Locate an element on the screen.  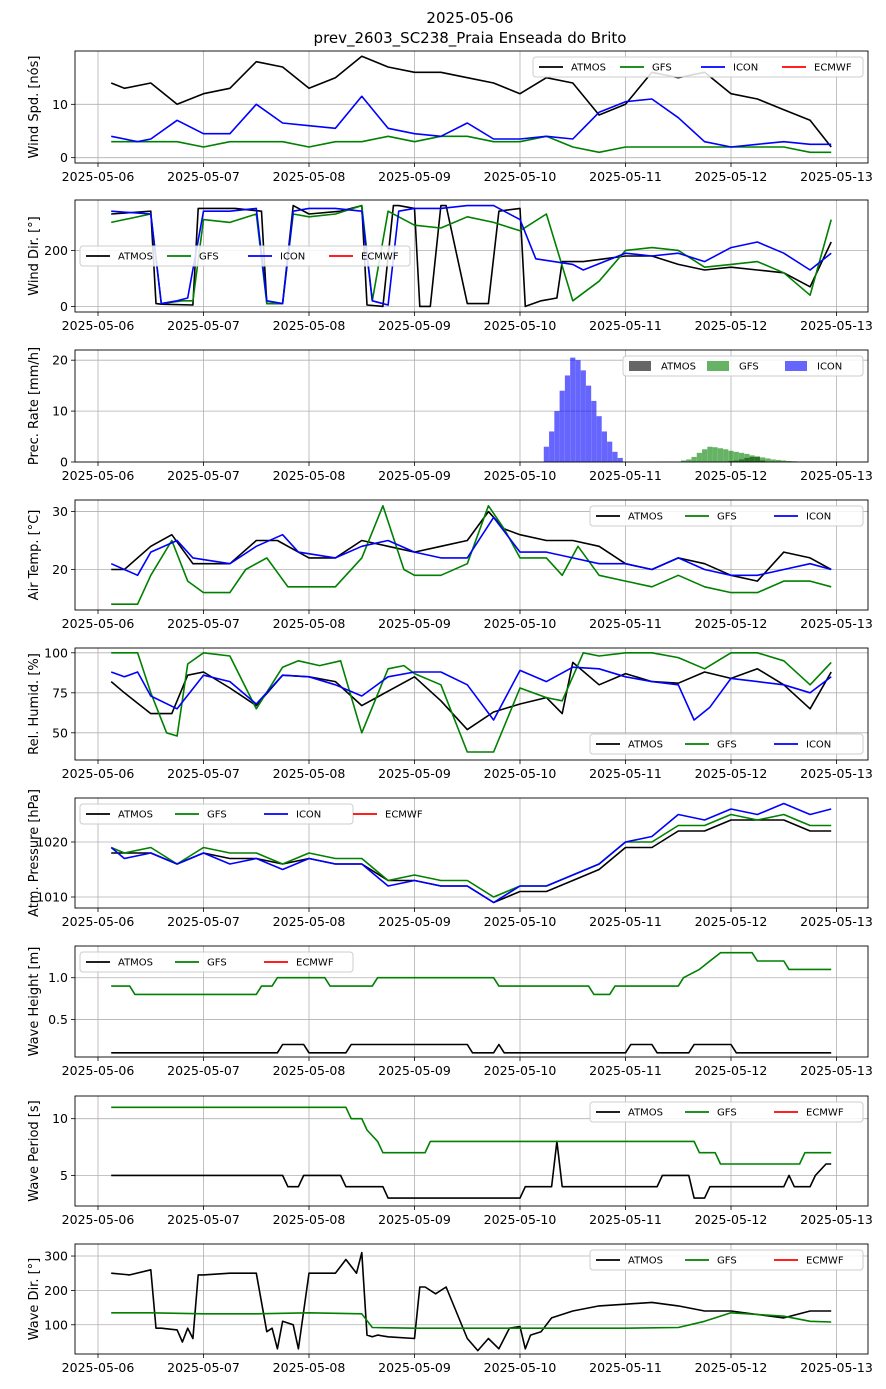
series-line-icon is located at coordinates (471, 693).